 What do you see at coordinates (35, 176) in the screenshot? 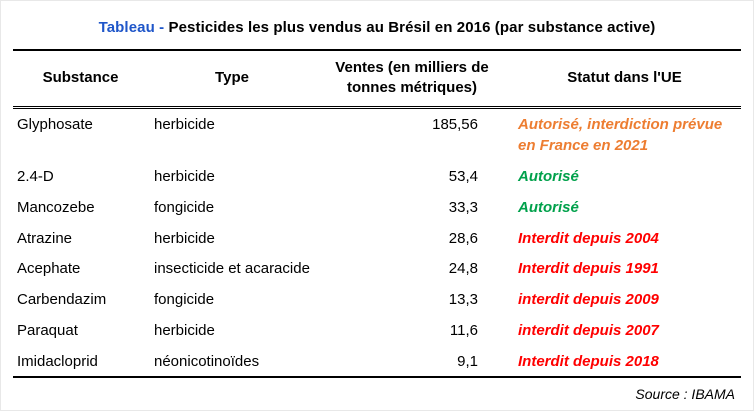
I see `cell-substance: 2.4-D` at bounding box center [35, 176].